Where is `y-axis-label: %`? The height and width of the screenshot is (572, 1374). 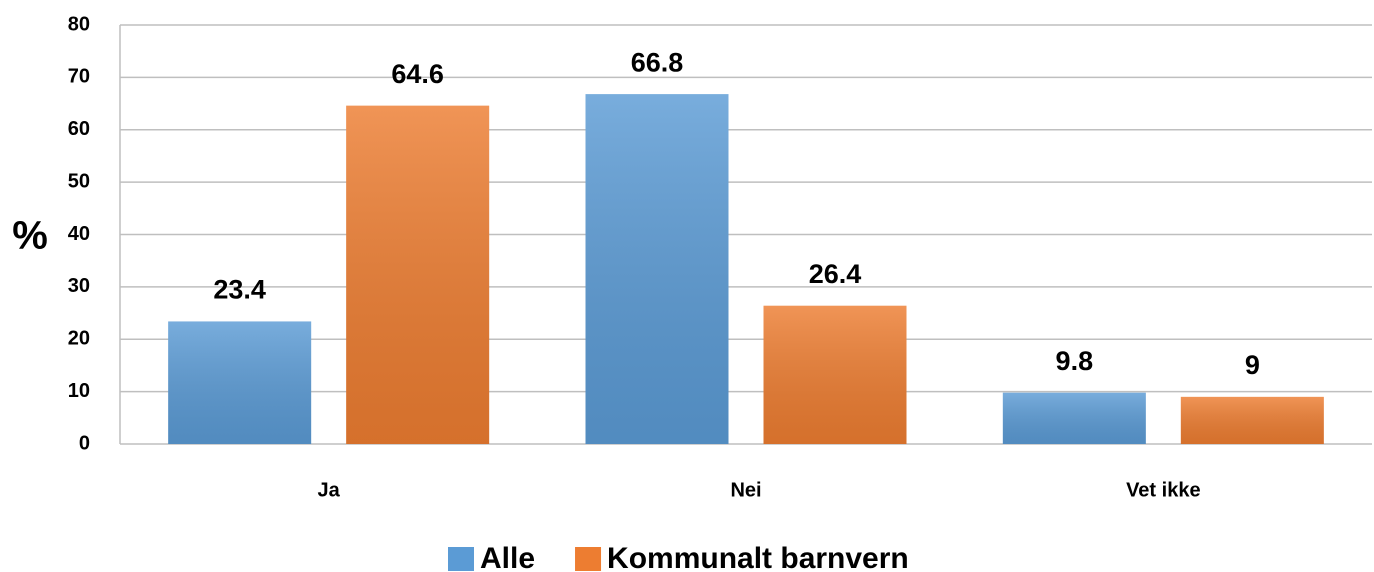 y-axis-label: % is located at coordinates (30, 236).